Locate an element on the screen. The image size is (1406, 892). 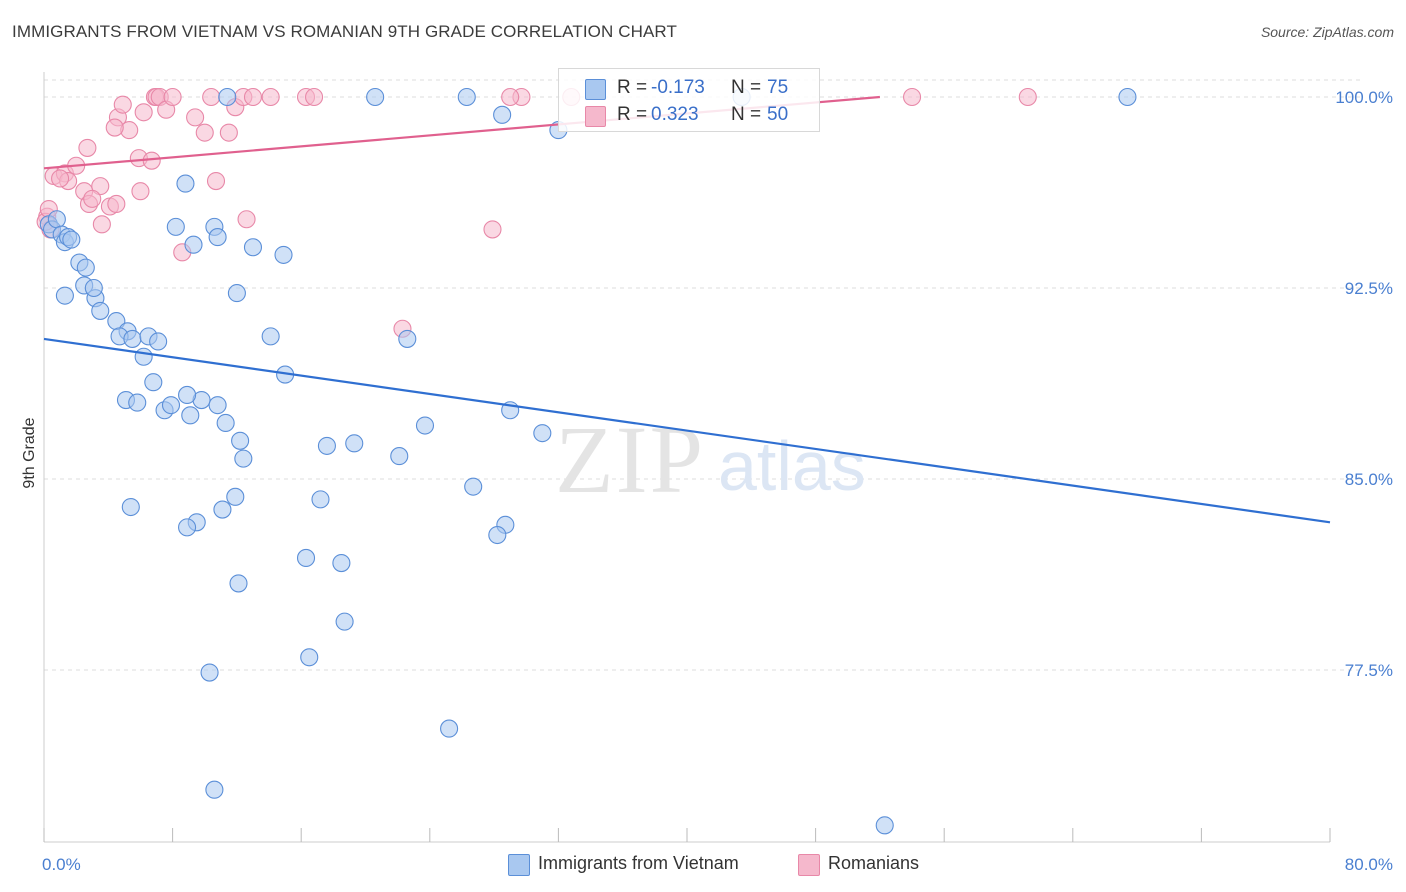
stats-legend: R = -0.173 N = 75 R = 0.323 N = 50 is located at coordinates (689, 100).